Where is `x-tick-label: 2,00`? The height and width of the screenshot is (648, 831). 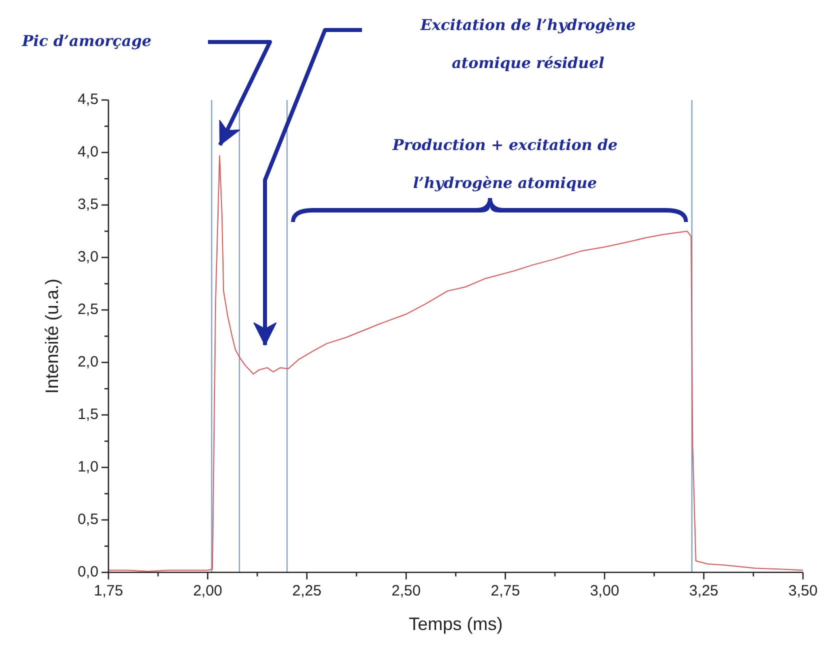
x-tick-label: 2,00 is located at coordinates (207, 591).